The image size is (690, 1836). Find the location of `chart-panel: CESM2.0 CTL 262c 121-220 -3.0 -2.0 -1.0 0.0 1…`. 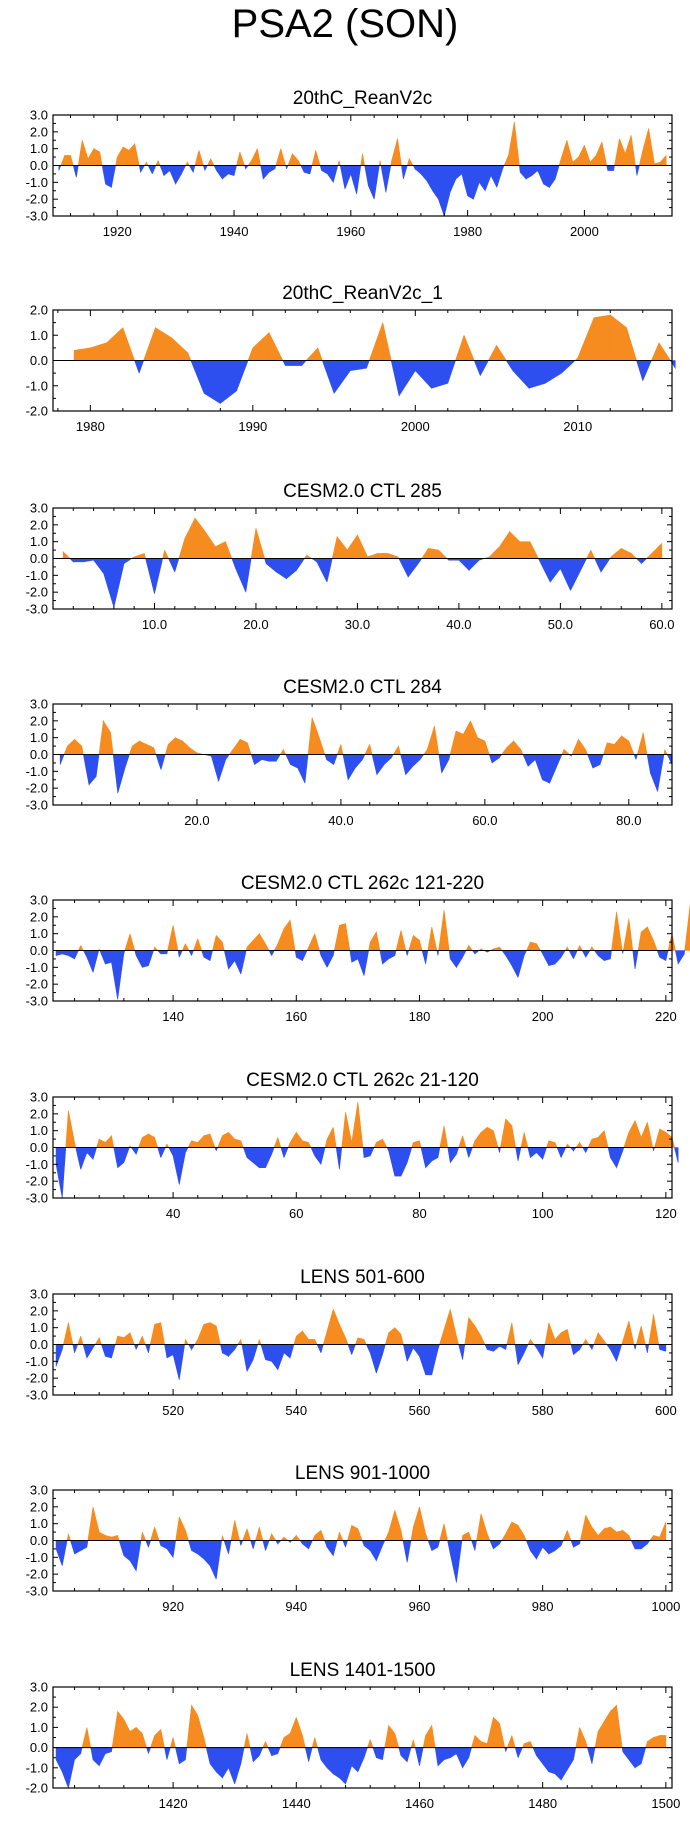

chart-panel: CESM2.0 CTL 262c 121-220 -3.0 -2.0 -1.0 0.0 1… is located at coordinates (358, 948).